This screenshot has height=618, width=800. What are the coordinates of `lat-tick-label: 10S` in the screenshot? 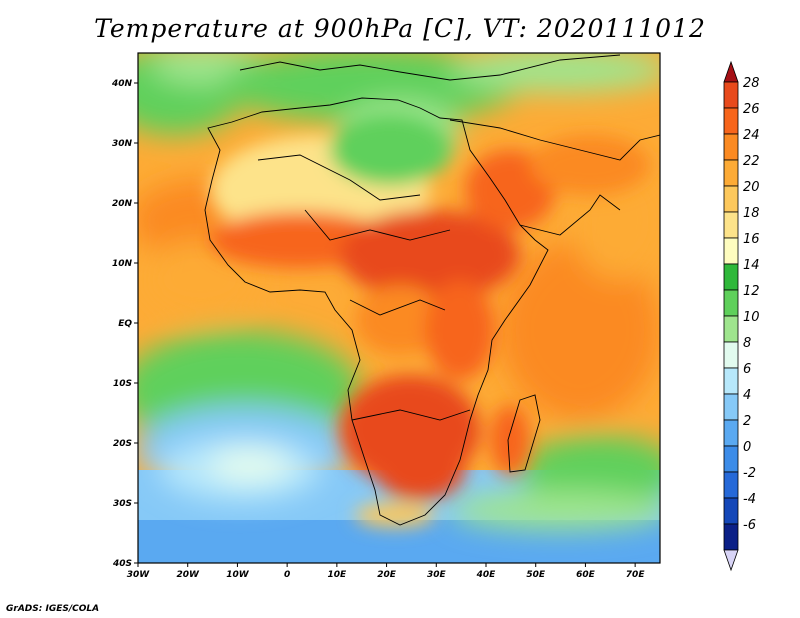 It's located at (122, 384).